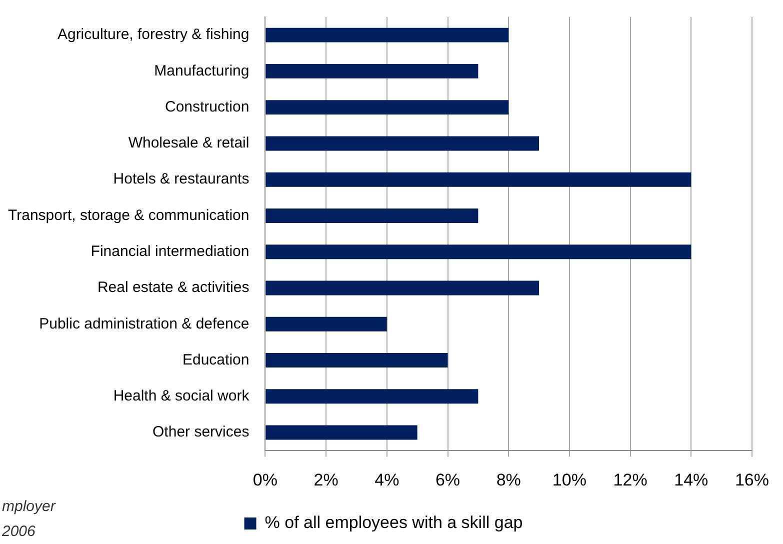 Image resolution: width=783 pixels, height=544 pixels. I want to click on x-tick-label: 14%, so click(691, 480).